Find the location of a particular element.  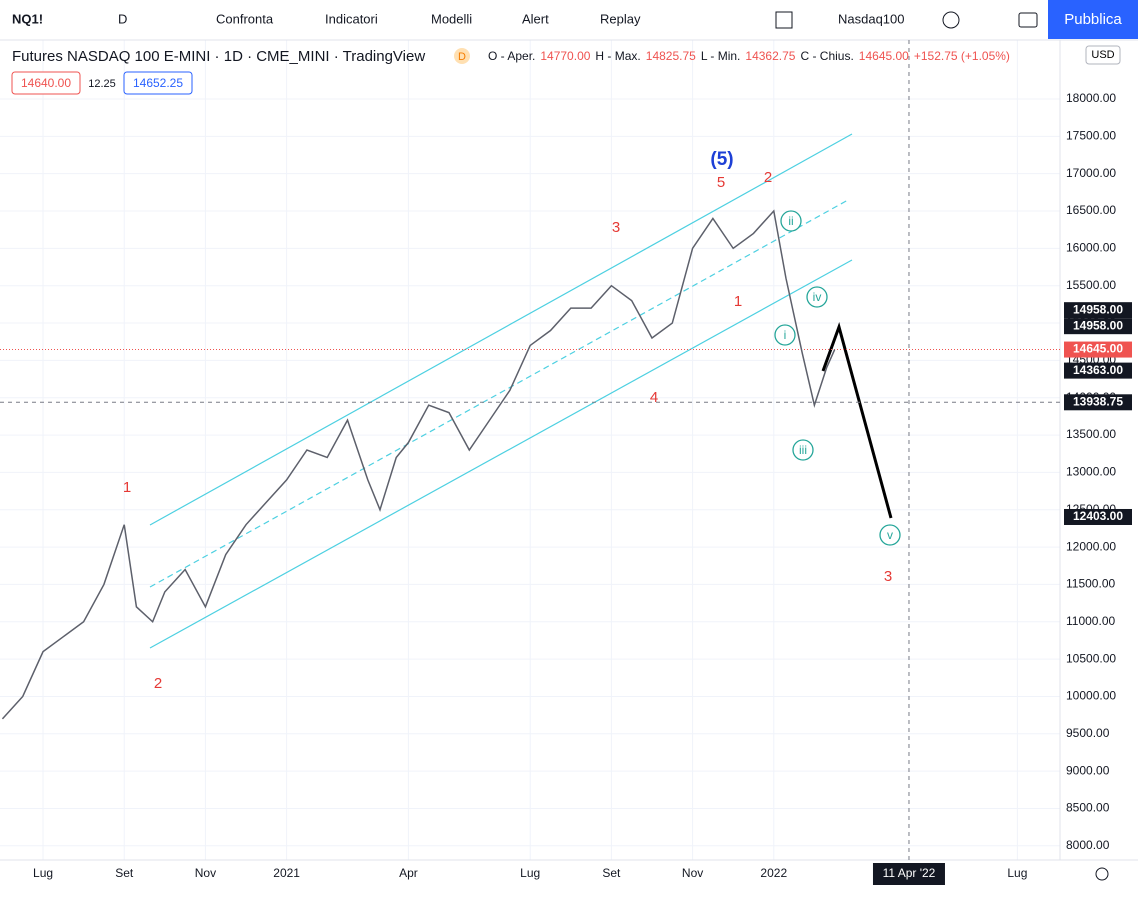

ohlc-item: 14645.00 is located at coordinates (884, 56).